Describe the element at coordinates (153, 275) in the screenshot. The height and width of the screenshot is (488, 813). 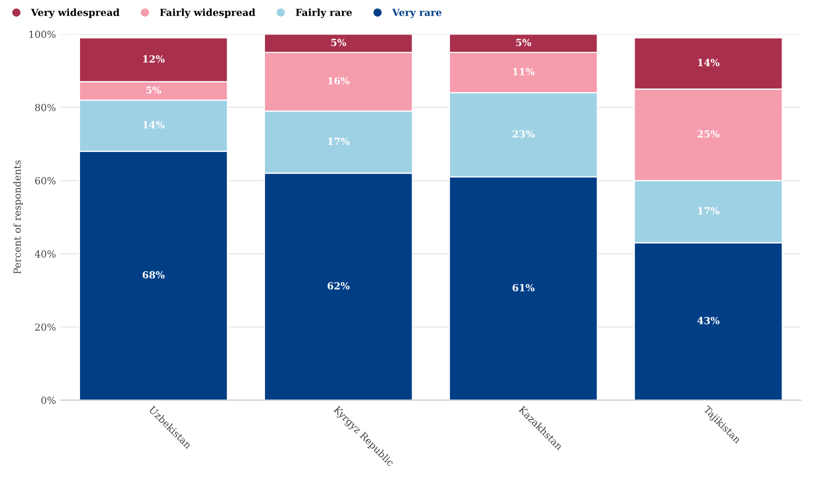
I see `data-label: 68%` at that location.